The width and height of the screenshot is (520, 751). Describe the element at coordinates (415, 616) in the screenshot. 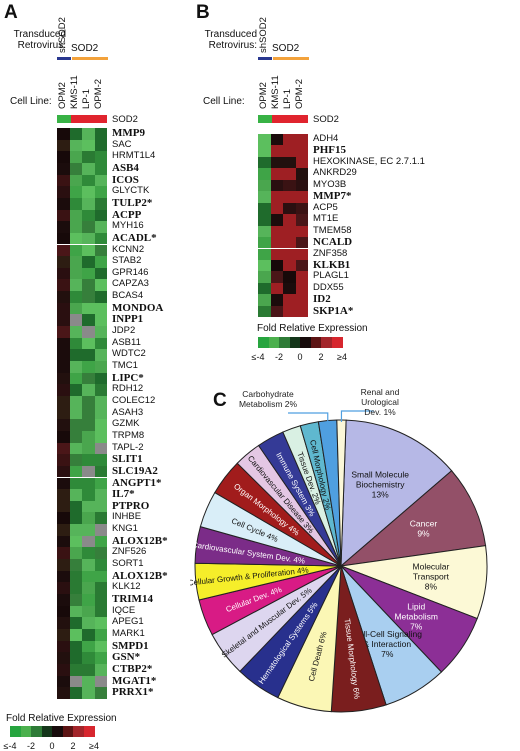

I see `pie-slice-label: Lipid Metabolism 7%` at that location.